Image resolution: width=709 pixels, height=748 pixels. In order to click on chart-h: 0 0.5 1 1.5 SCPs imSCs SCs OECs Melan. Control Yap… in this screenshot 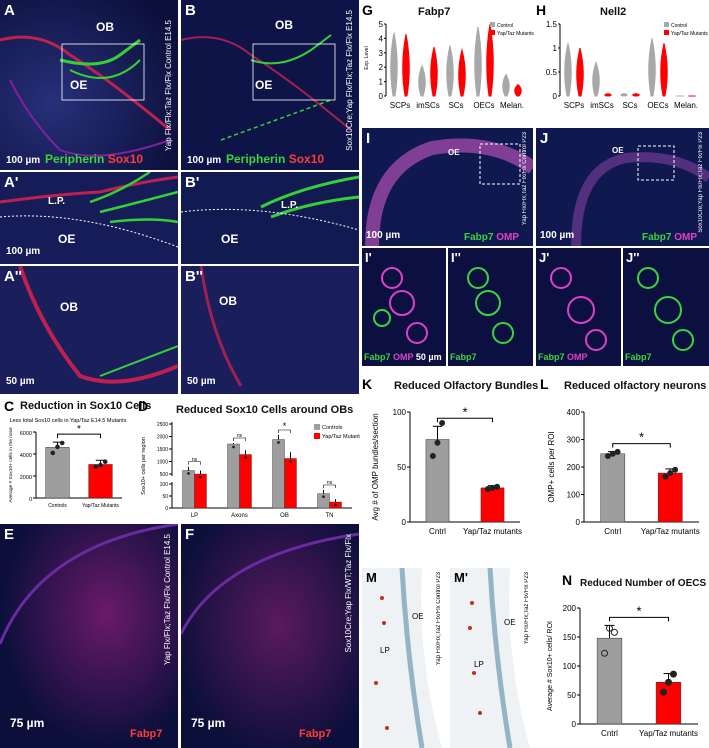, I will do `click(627, 65)`.